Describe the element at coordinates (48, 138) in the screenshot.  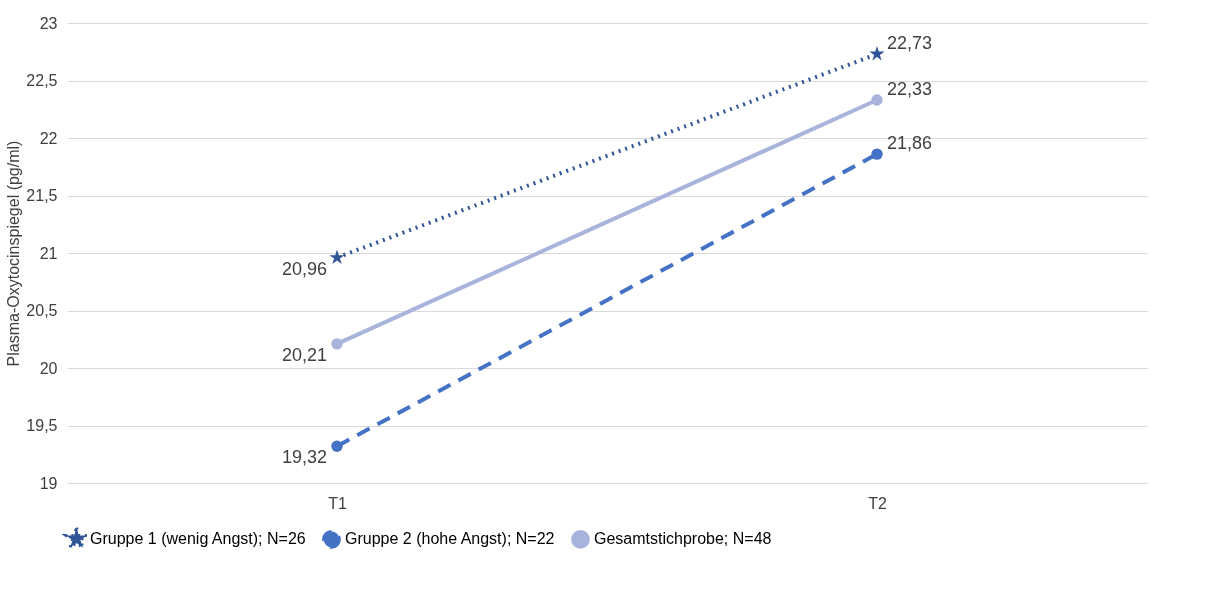
I see `y-tick-label: 22` at that location.